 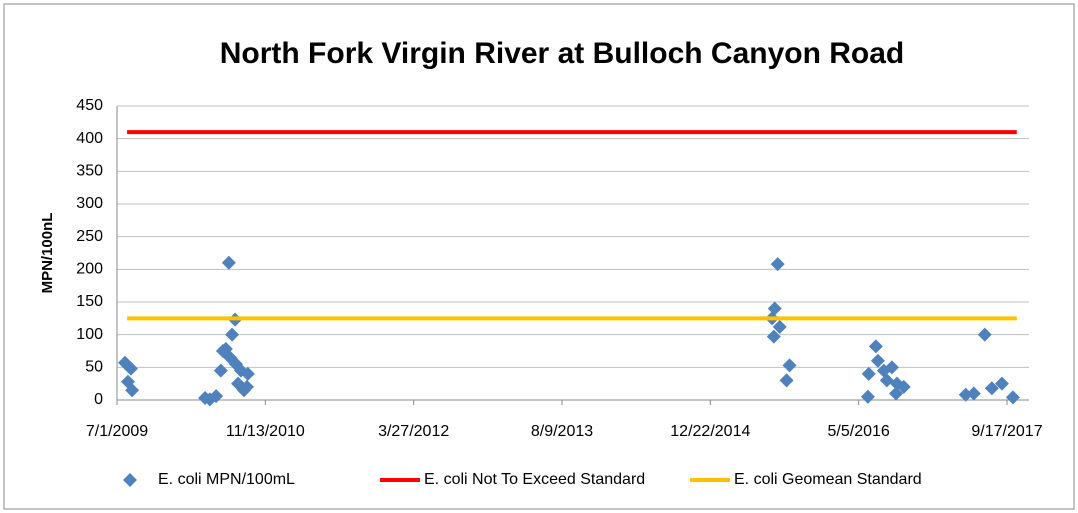 What do you see at coordinates (89, 203) in the screenshot?
I see `y-tick-label: 300` at bounding box center [89, 203].